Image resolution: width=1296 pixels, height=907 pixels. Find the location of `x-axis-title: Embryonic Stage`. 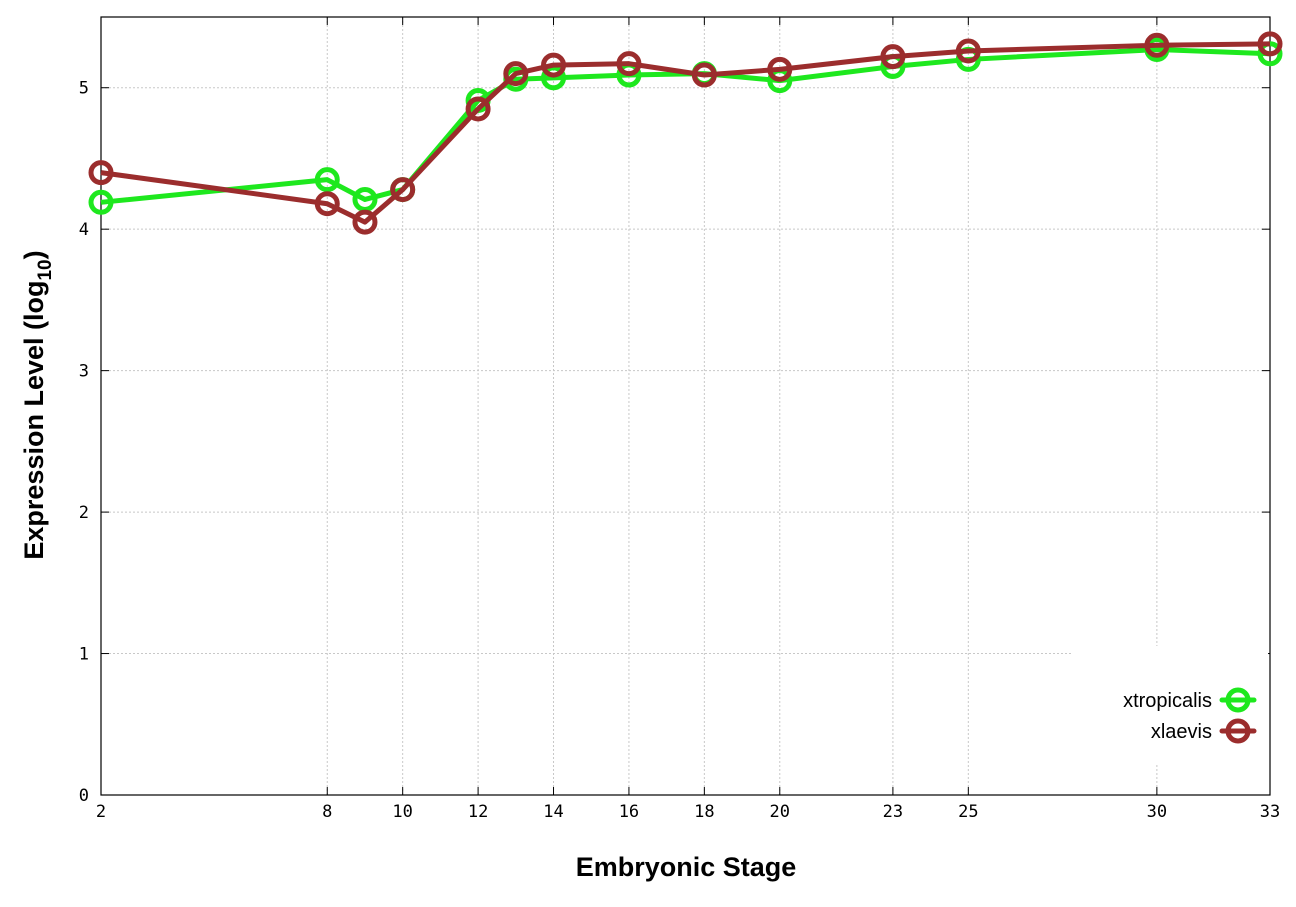

x-axis-title: Embryonic Stage is located at coordinates (686, 867).